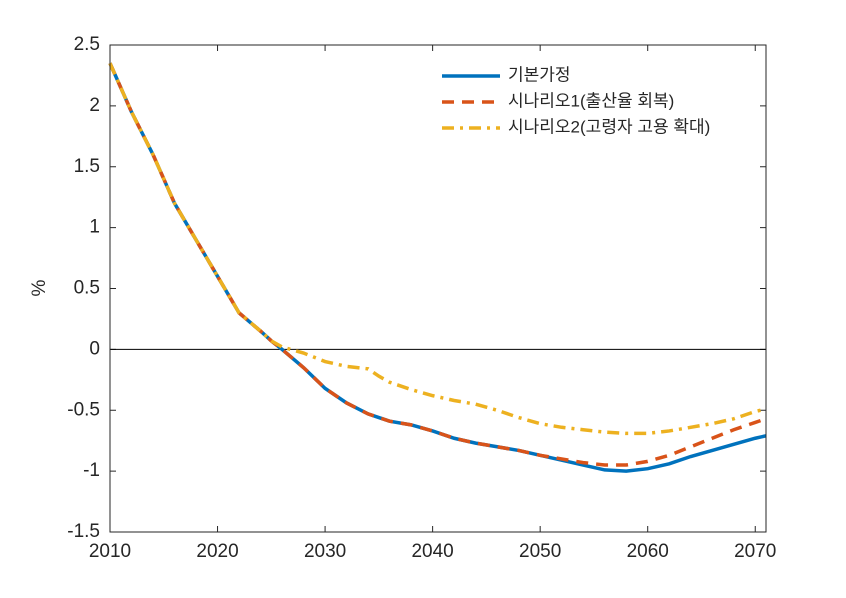  I want to click on x-tick-label: 2060, so click(648, 551).